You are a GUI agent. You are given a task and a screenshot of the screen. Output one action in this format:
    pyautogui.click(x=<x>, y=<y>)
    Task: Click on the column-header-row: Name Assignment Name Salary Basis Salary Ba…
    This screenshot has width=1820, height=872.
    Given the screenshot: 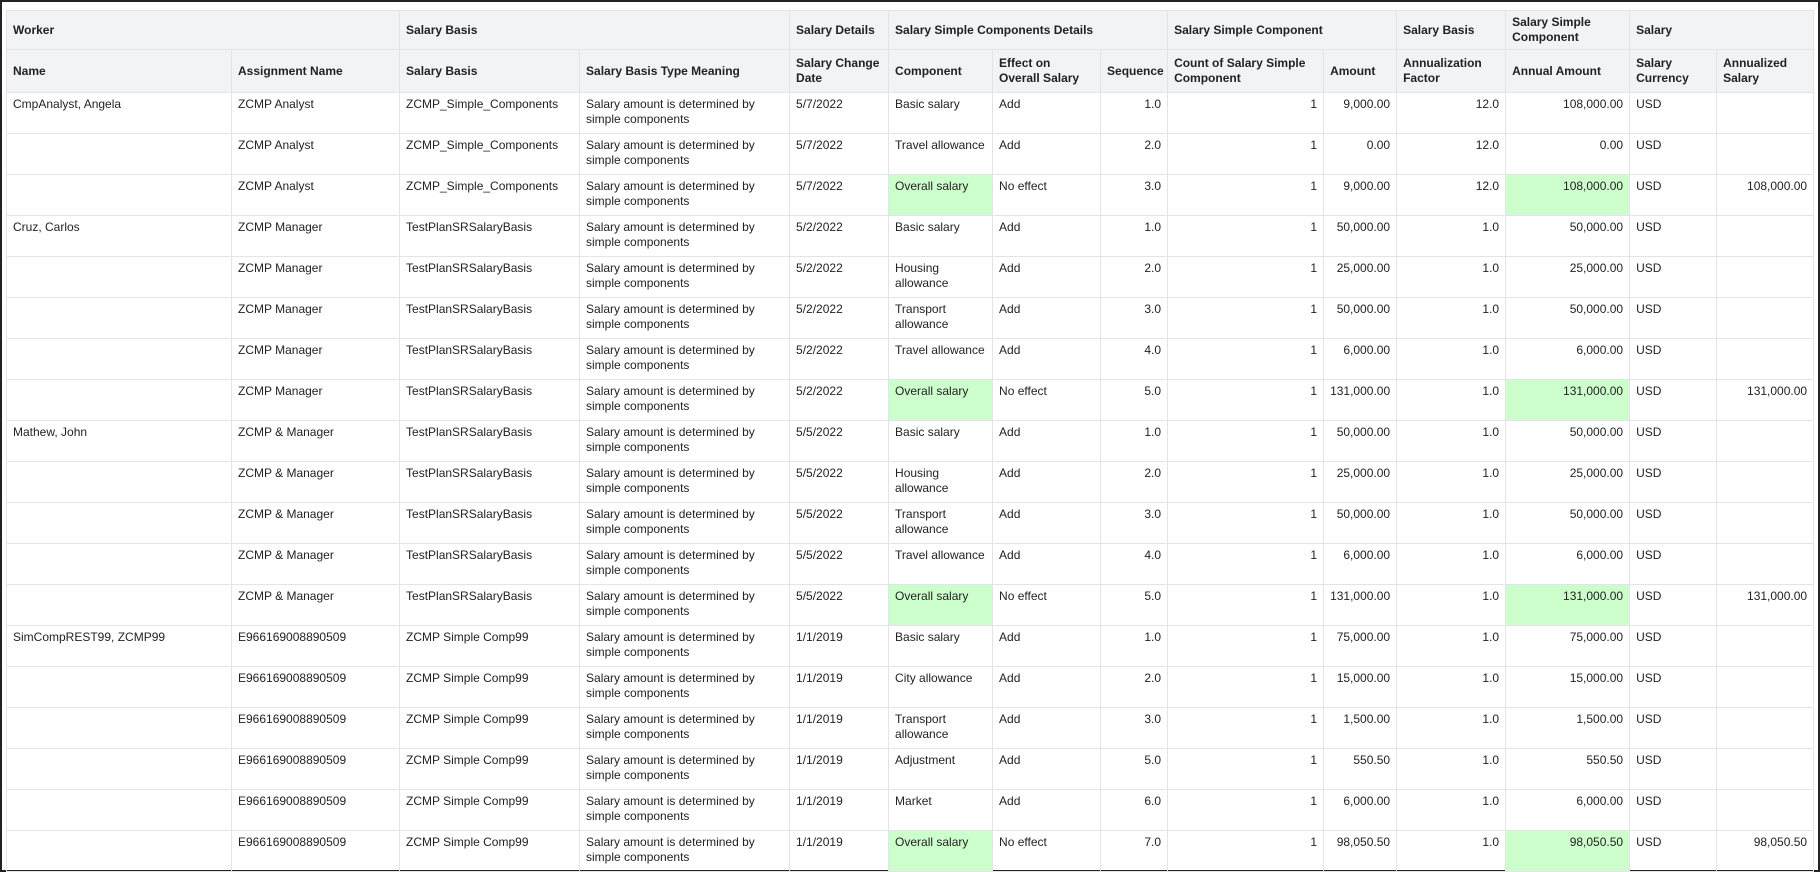 What is the action you would take?
    pyautogui.click(x=910, y=71)
    